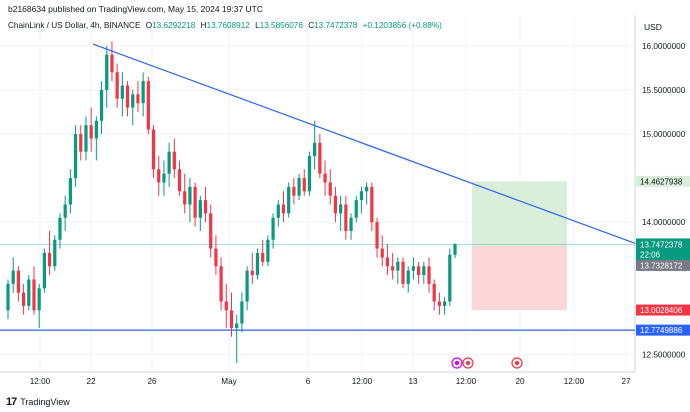  I want to click on close-value: 13.7472378, so click(336, 25).